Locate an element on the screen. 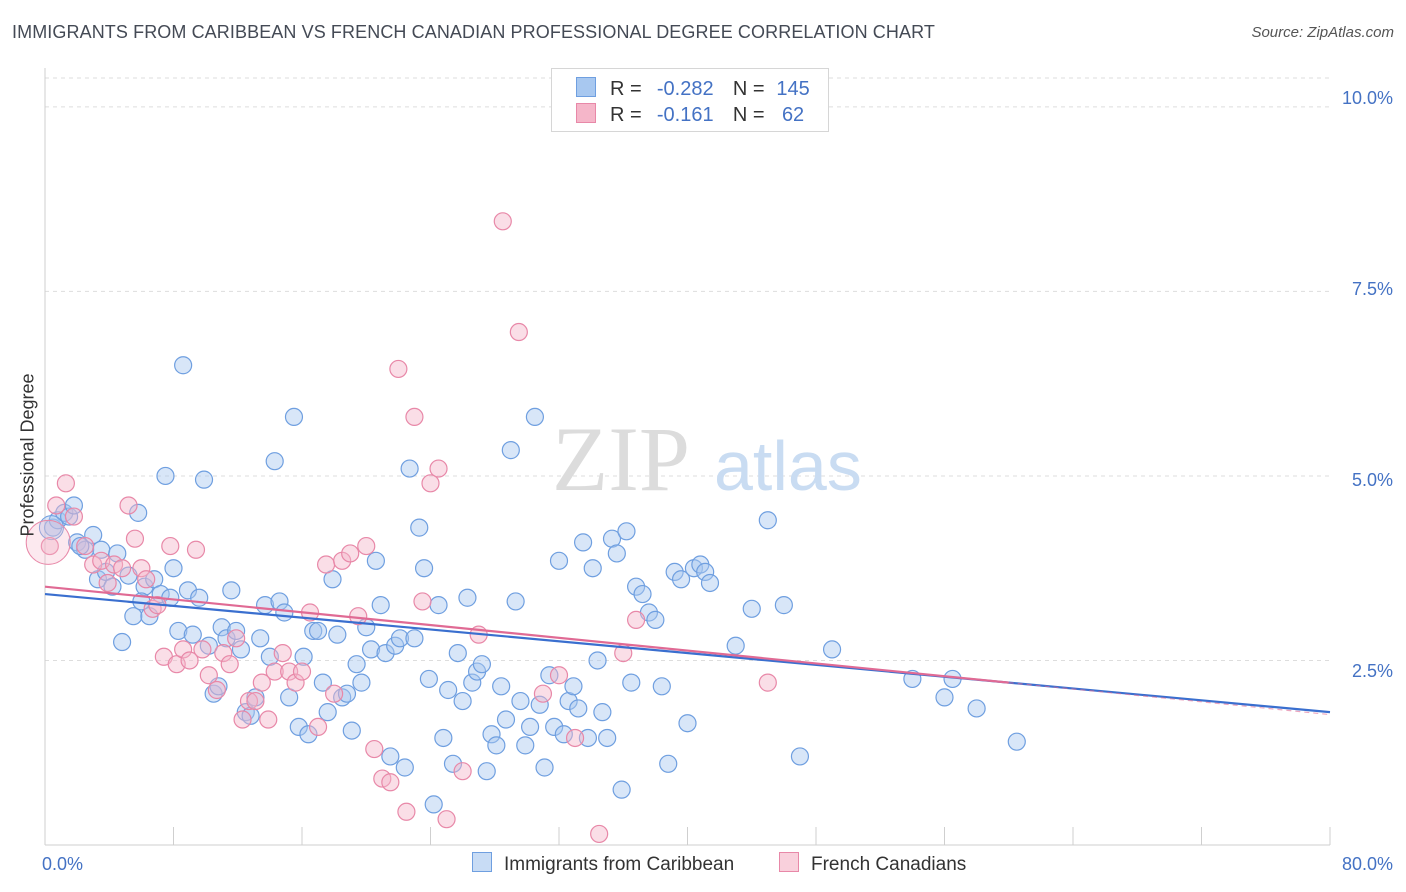  legend-label-french-canadians: French Canadians is located at coordinates (889, 864).